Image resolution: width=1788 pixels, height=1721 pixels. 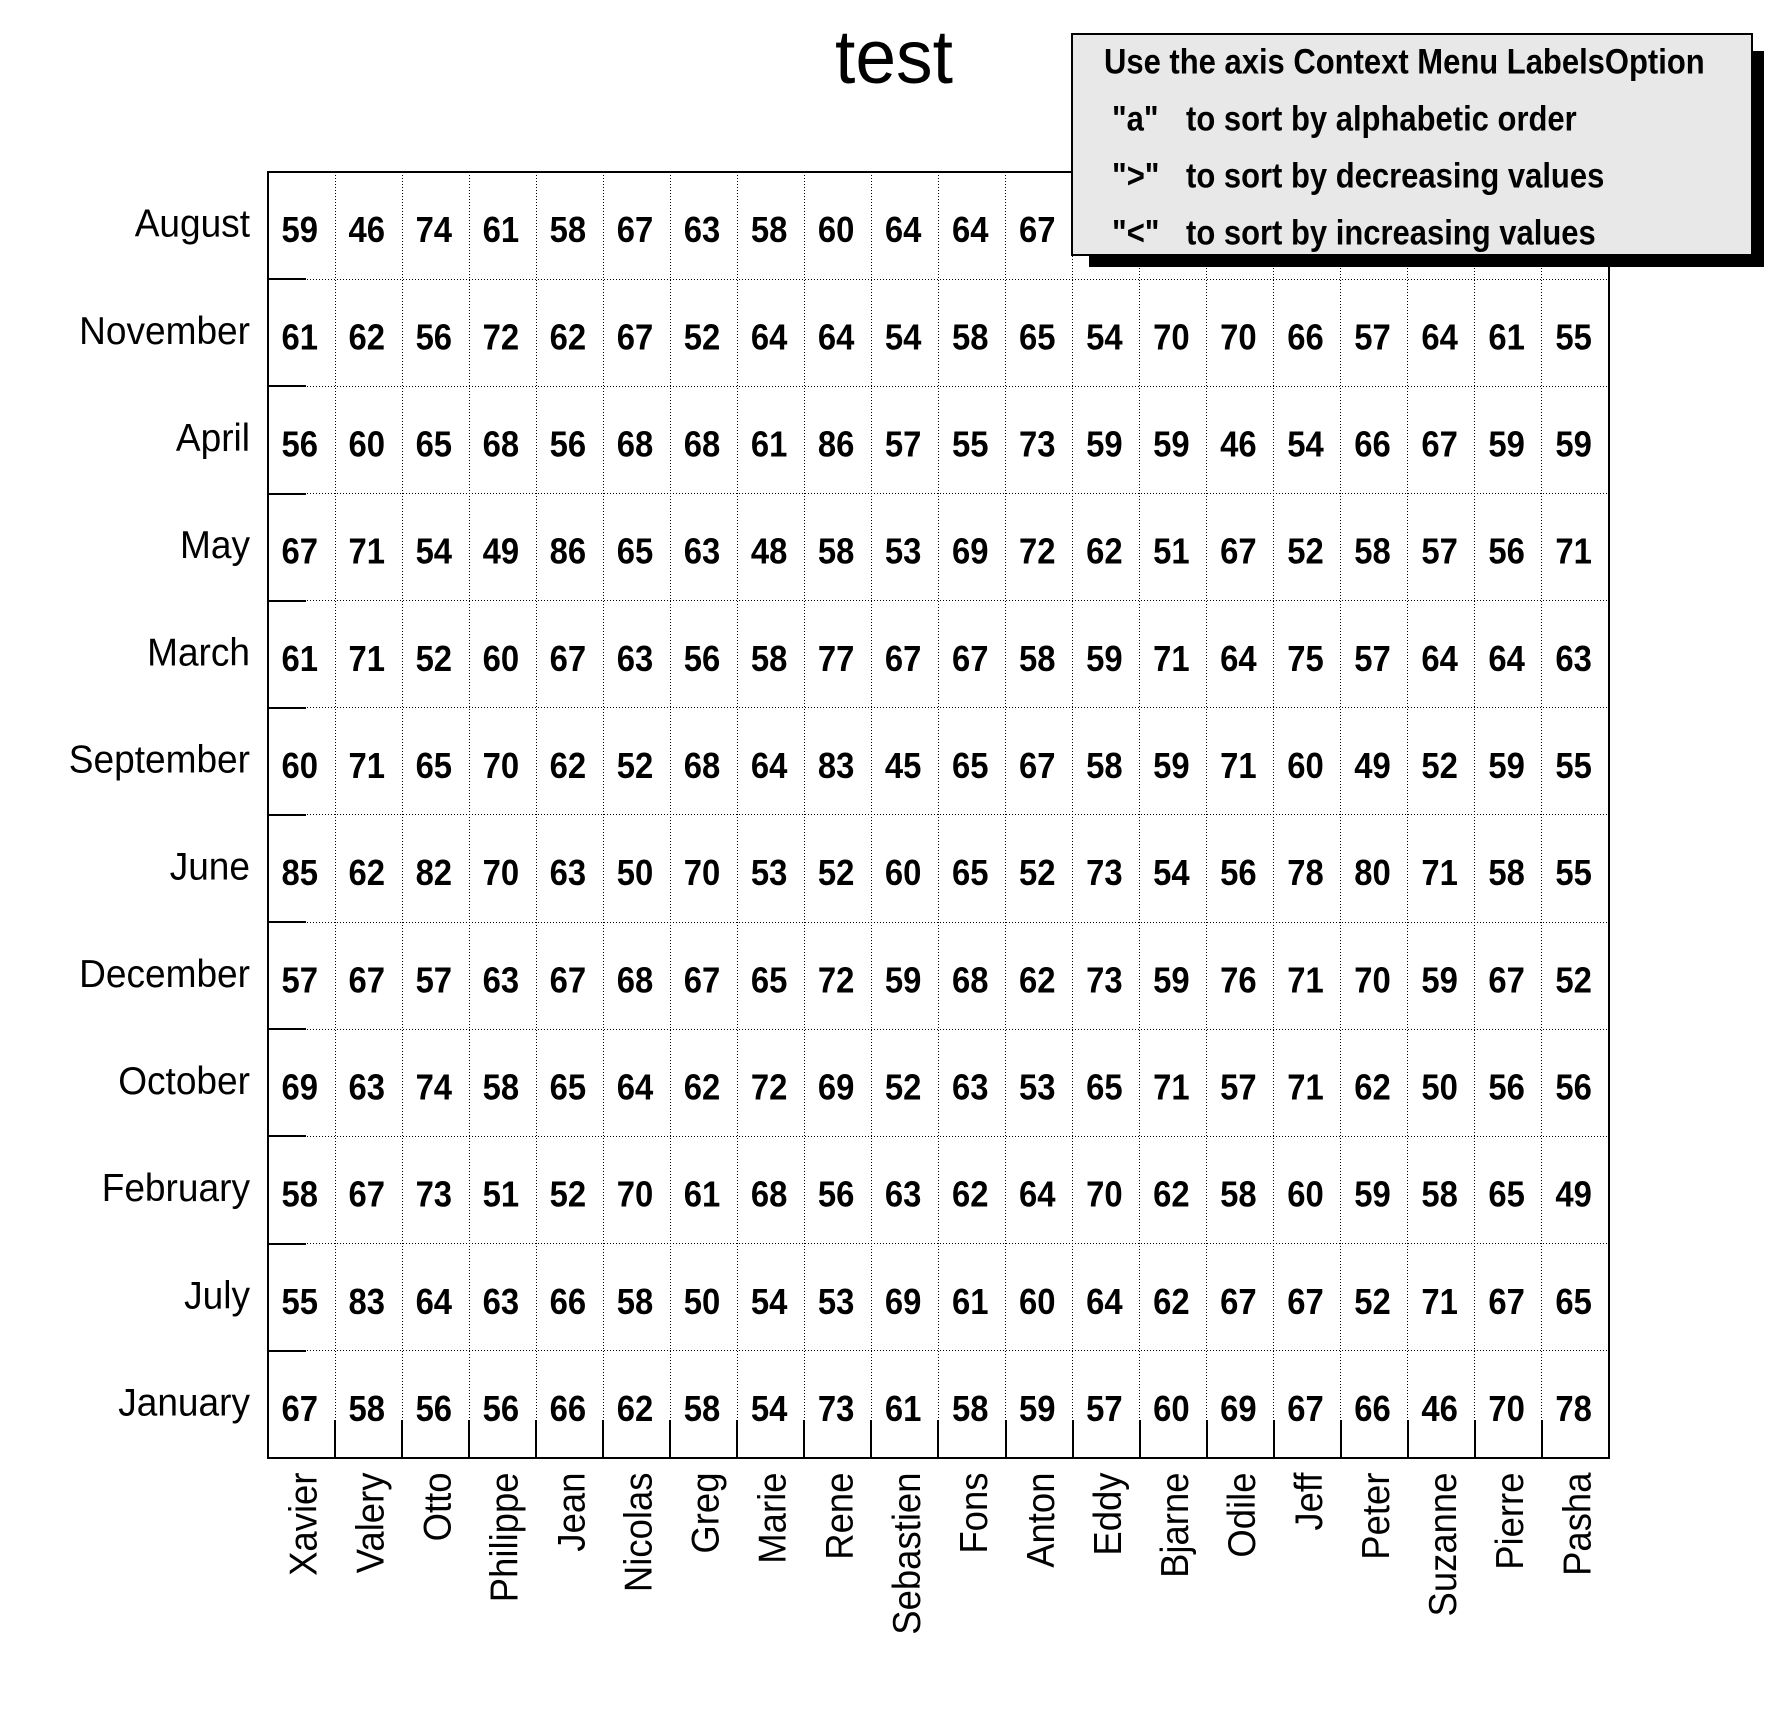 I want to click on svg-text: 51, so click(x=1171, y=551).